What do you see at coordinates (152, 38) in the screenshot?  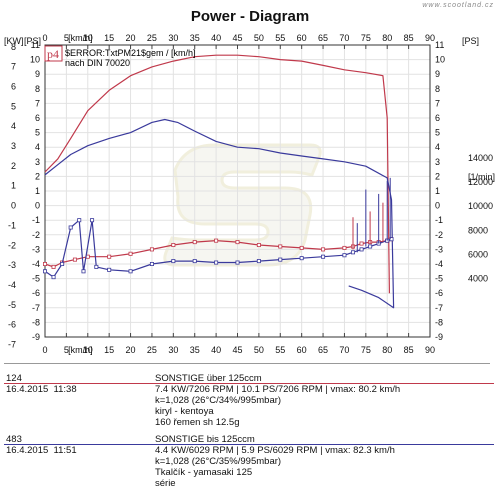 I see `x-tick-top-25: 25` at bounding box center [152, 38].